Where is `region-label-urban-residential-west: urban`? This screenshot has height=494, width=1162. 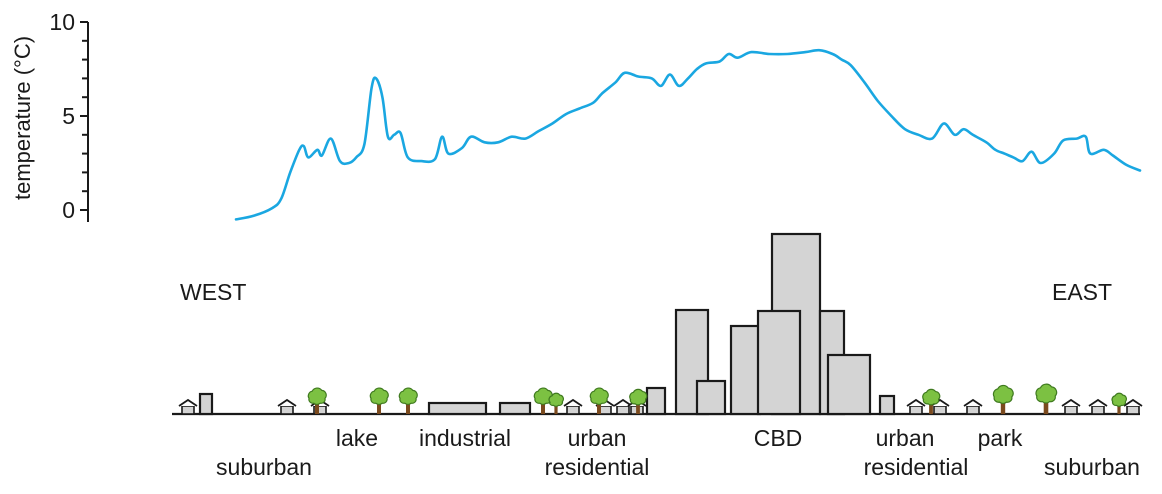 region-label-urban-residential-west: urban is located at coordinates (597, 438).